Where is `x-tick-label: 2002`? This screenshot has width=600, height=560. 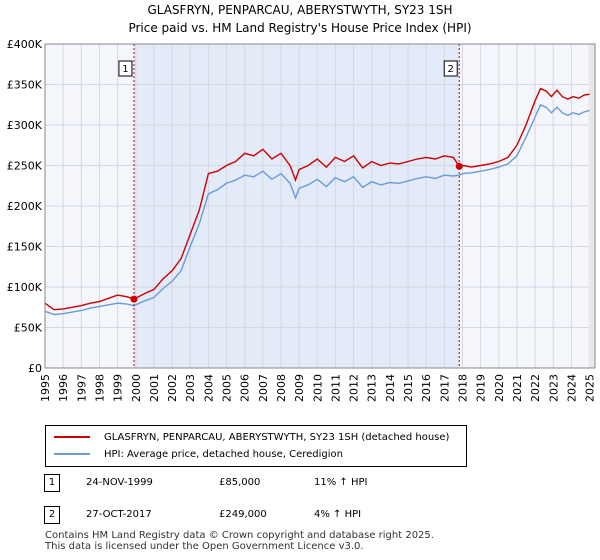
x-tick-label: 2002 is located at coordinates (172, 388).